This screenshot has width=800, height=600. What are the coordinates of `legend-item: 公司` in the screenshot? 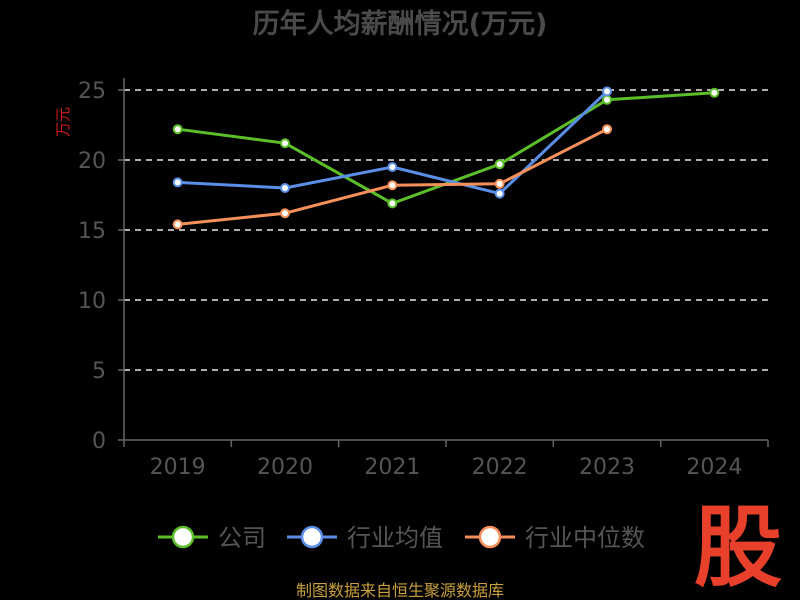 It's located at (212, 538).